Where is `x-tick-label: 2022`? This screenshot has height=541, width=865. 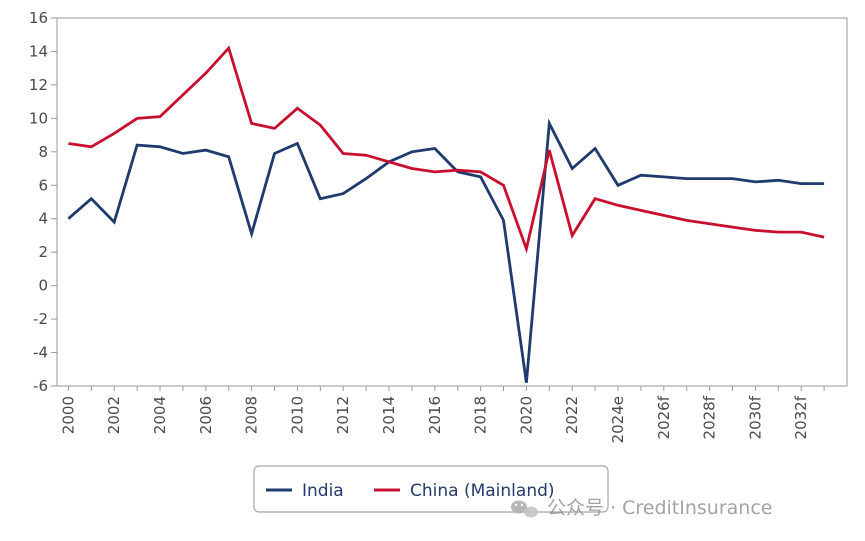 x-tick-label: 2022 is located at coordinates (572, 415).